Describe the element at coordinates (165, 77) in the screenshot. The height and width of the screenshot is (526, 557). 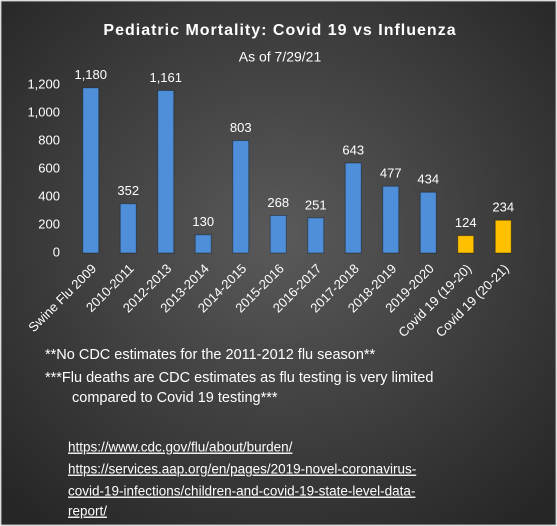
I see `value-label: 1,161` at that location.